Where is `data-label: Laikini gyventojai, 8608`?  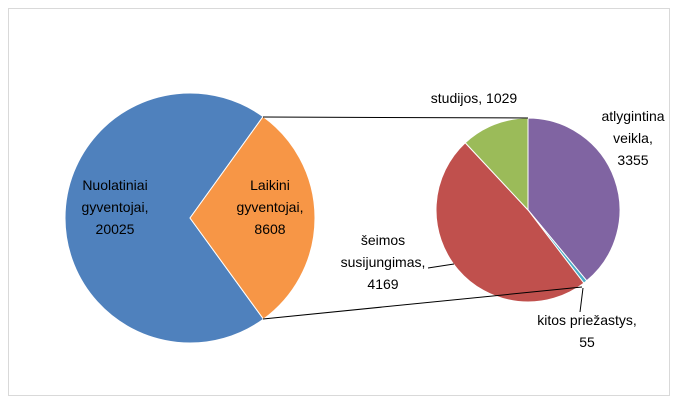
data-label: Laikini gyventojai, 8608 is located at coordinates (270, 207).